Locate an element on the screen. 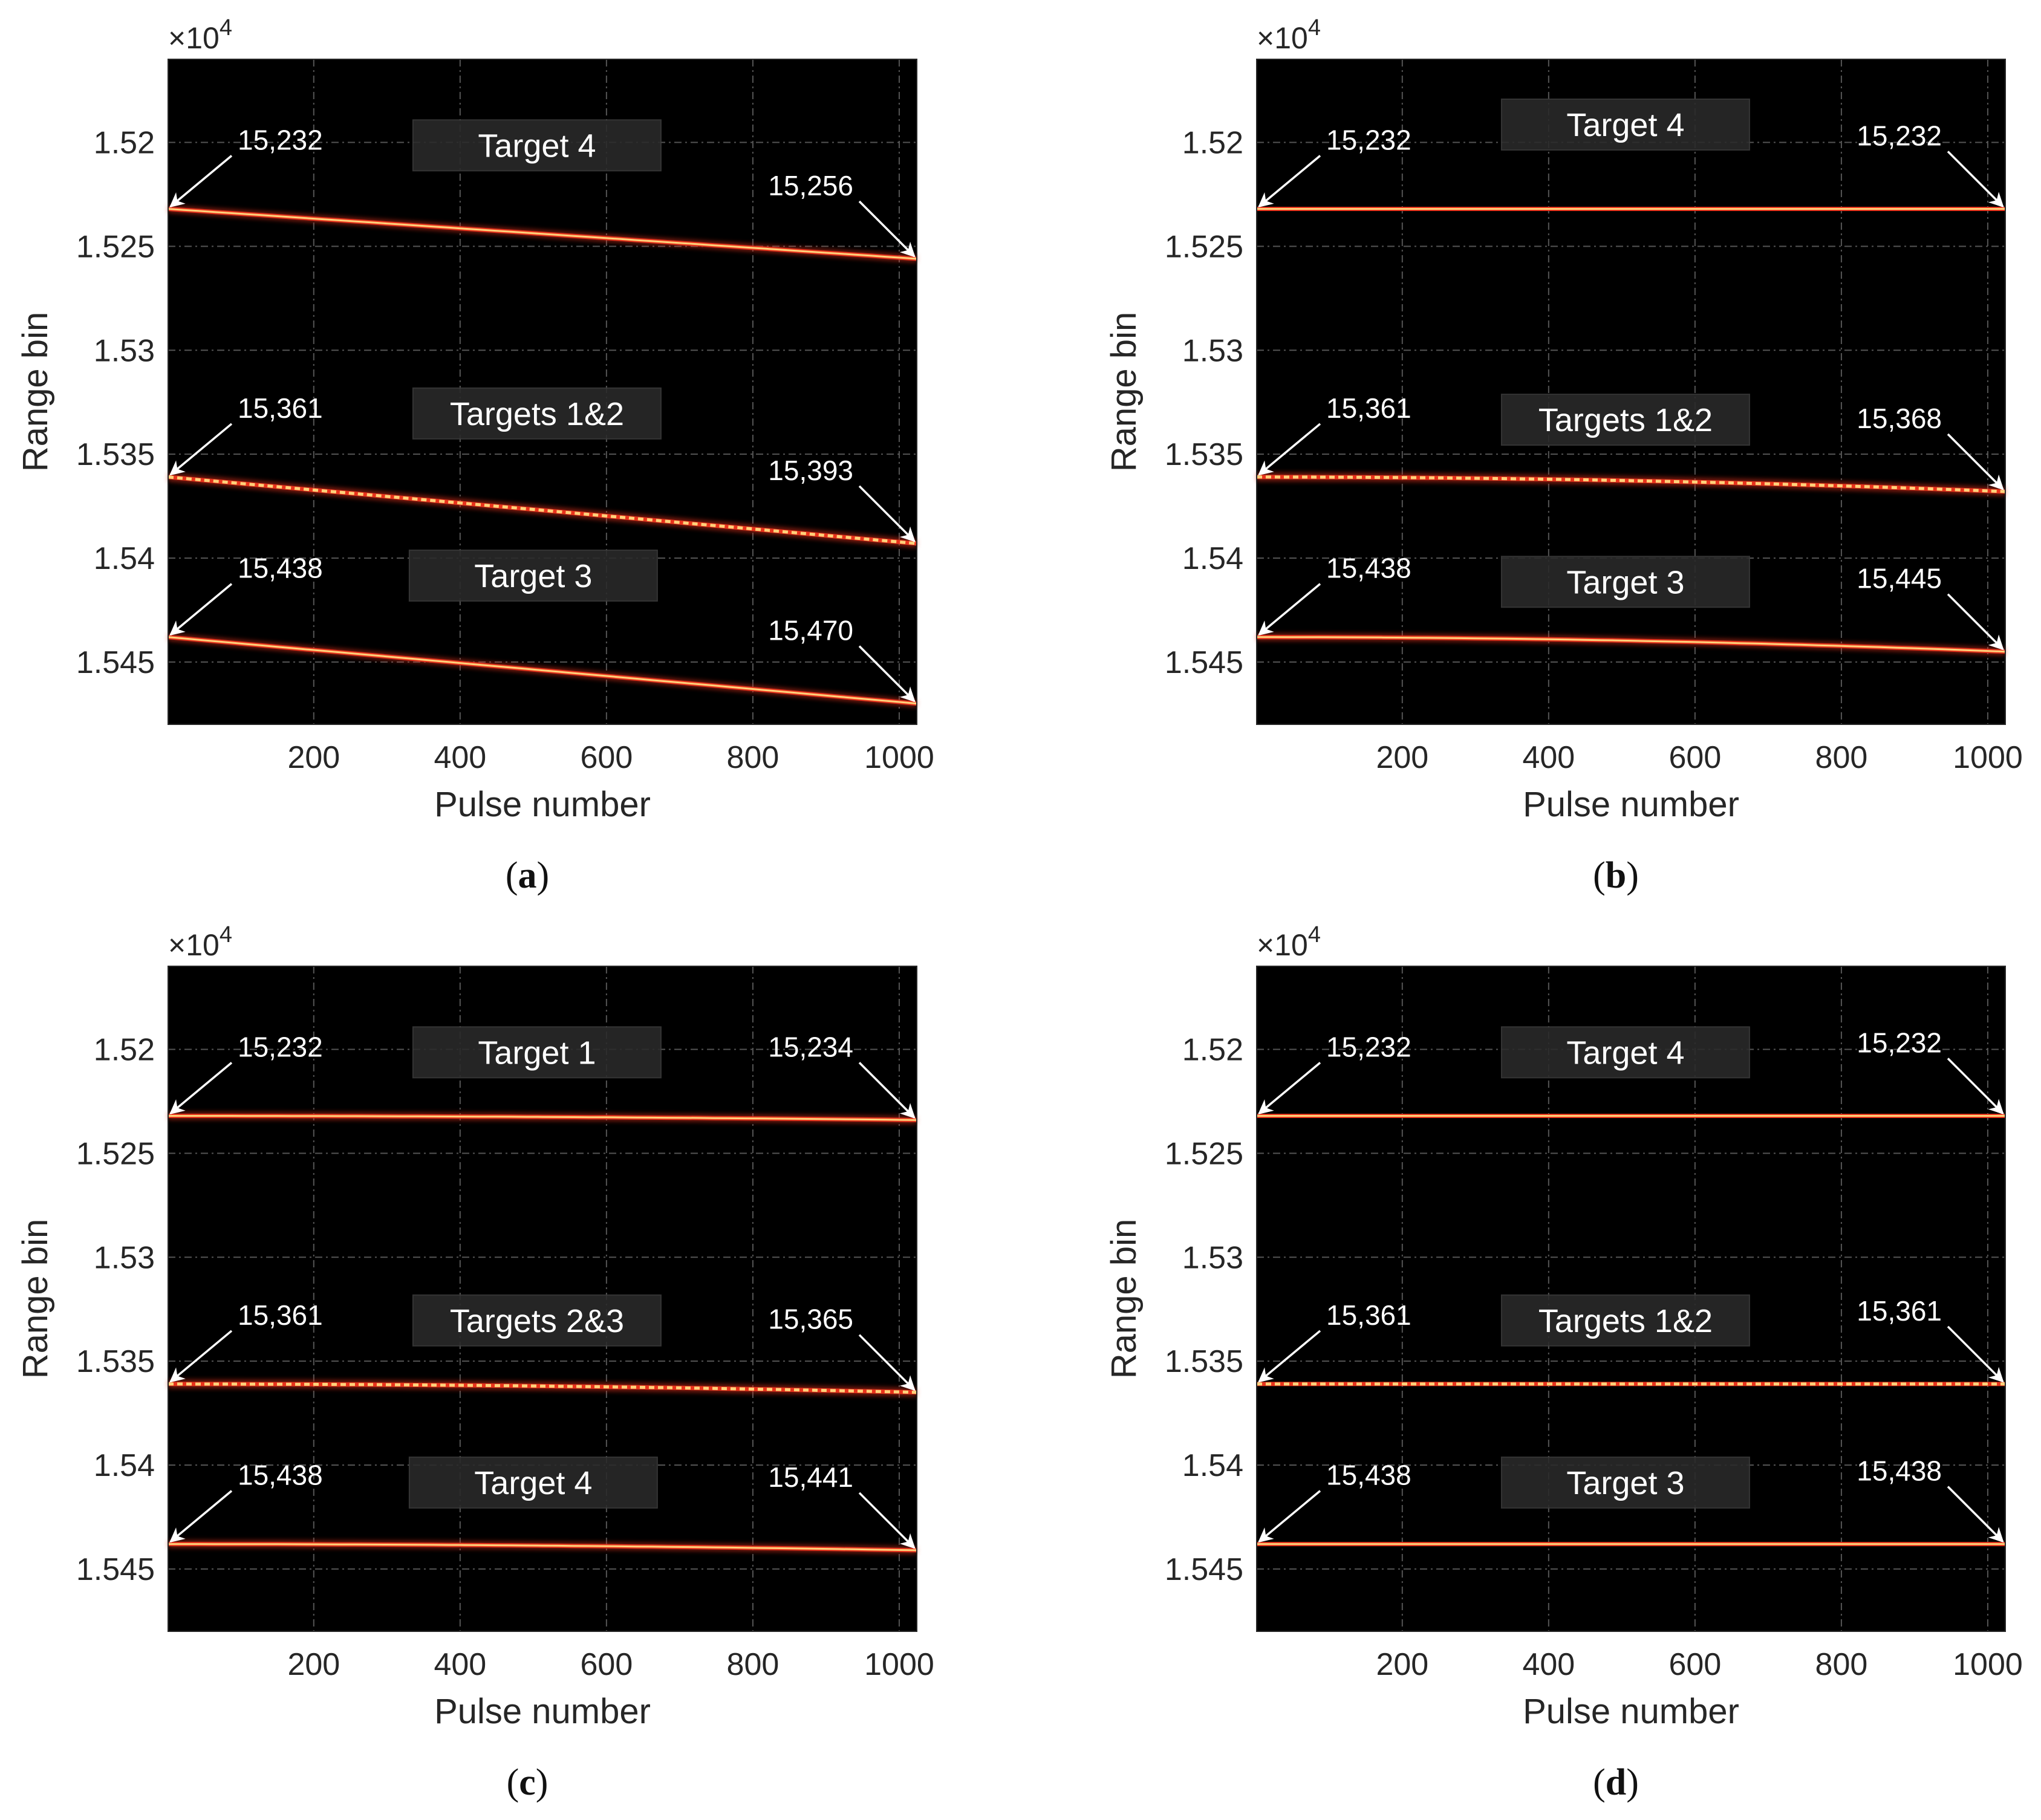 Image resolution: width=2041 pixels, height=1820 pixels. target-label: Targets 1&2 is located at coordinates (1625, 420).